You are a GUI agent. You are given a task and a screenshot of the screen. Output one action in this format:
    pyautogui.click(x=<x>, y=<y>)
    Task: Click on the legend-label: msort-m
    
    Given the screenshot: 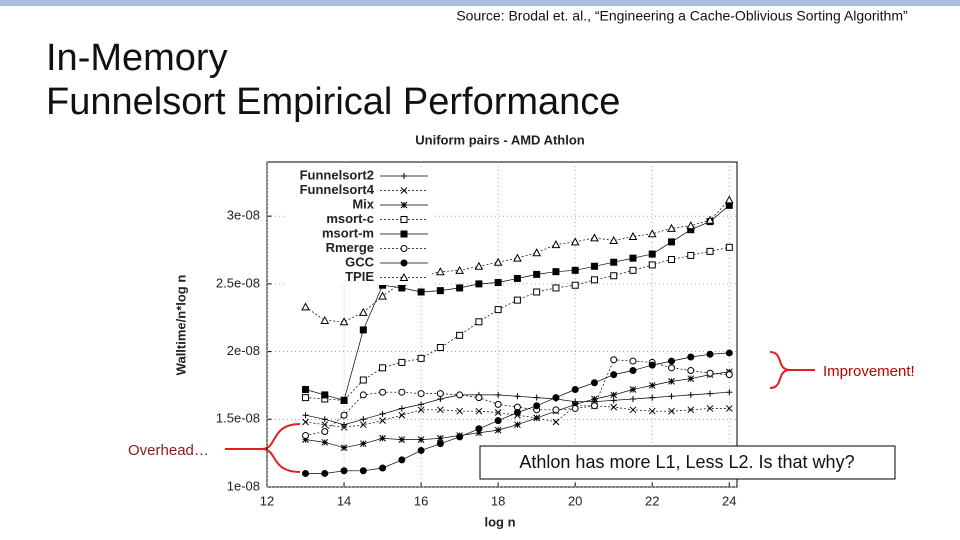 What is the action you would take?
    pyautogui.click(x=348, y=232)
    